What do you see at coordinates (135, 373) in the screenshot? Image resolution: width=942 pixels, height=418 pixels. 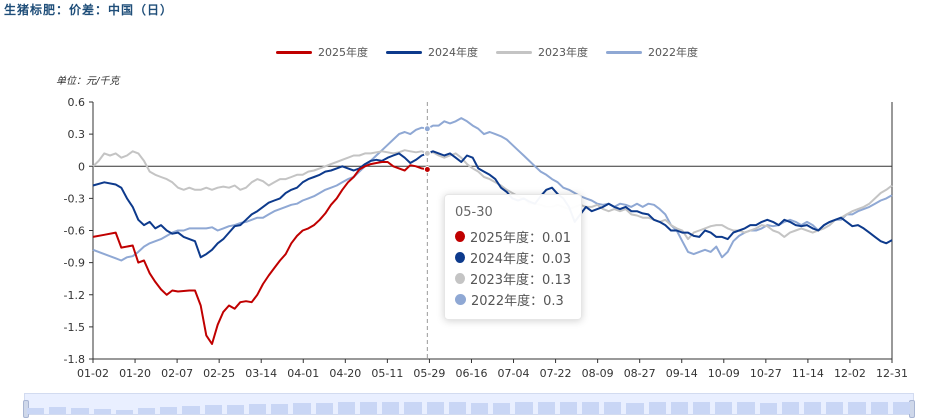 I see `x-tick-label: 01-20` at bounding box center [135, 373].